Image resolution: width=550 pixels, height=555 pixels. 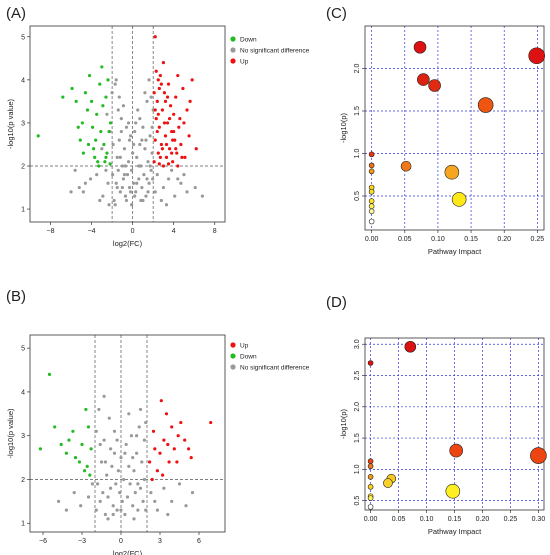 I want to click on x-axis-title: log2(FC), so click(x=128, y=552).